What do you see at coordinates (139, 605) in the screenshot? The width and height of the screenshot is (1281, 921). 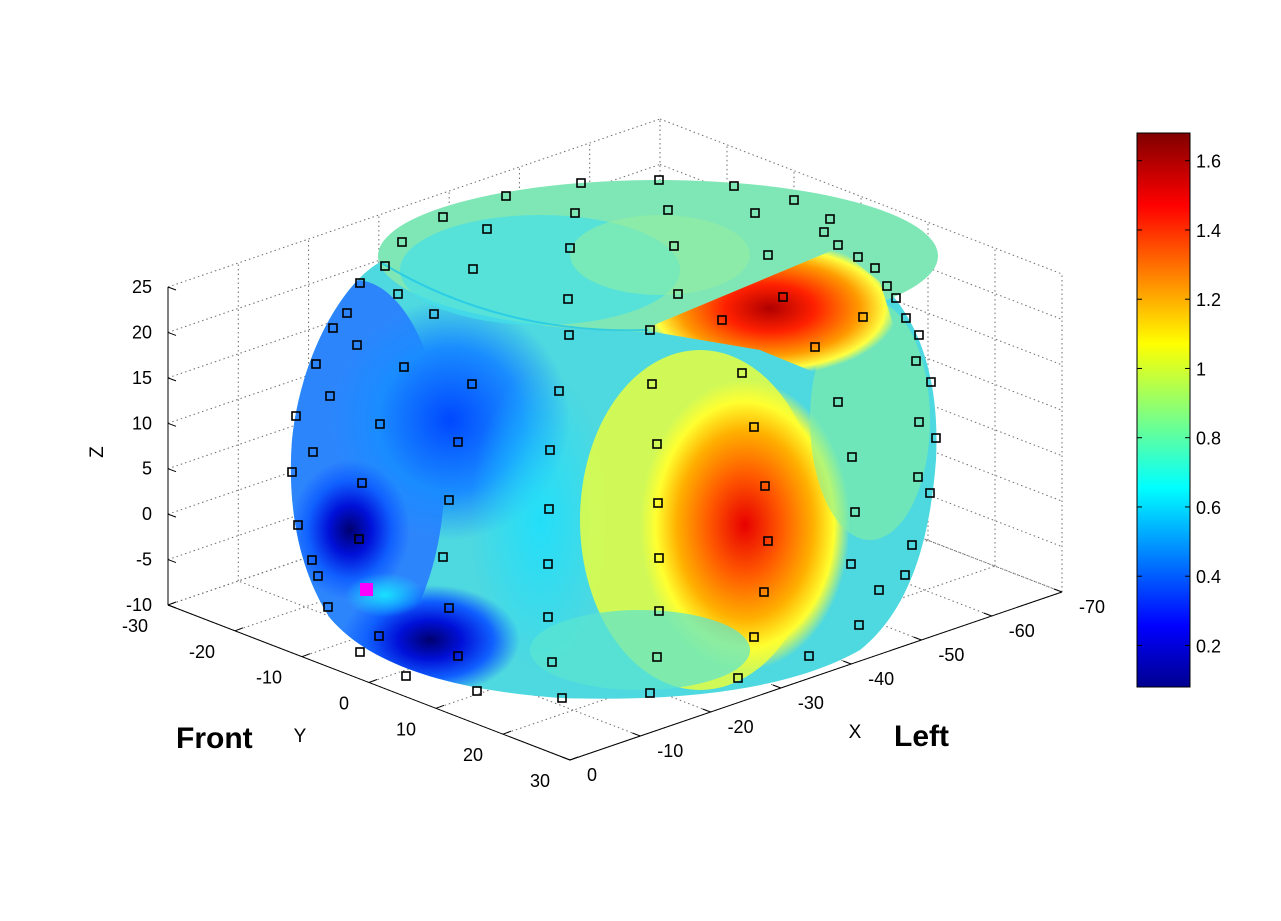 I see `z-tick-label: -10` at bounding box center [139, 605].